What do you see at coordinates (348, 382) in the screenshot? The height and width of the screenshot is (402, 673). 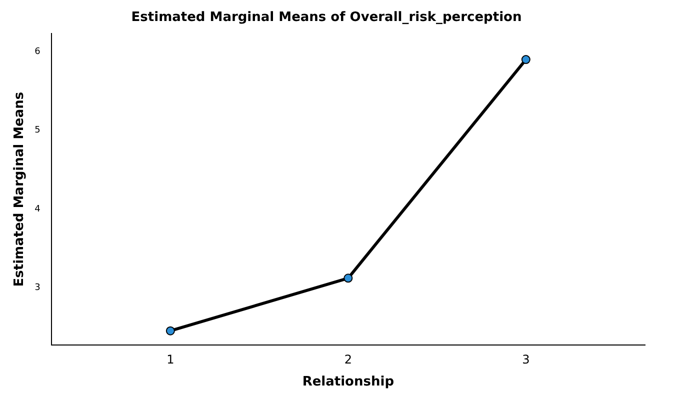 I see `x-axis-title: Relationship` at bounding box center [348, 382].